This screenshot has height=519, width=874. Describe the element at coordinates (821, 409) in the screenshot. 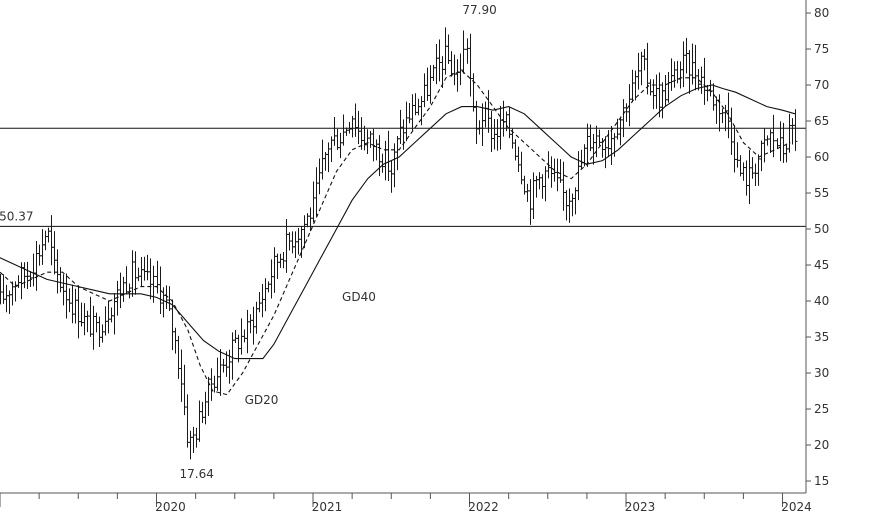

I see `y-tick-label: 25` at that location.